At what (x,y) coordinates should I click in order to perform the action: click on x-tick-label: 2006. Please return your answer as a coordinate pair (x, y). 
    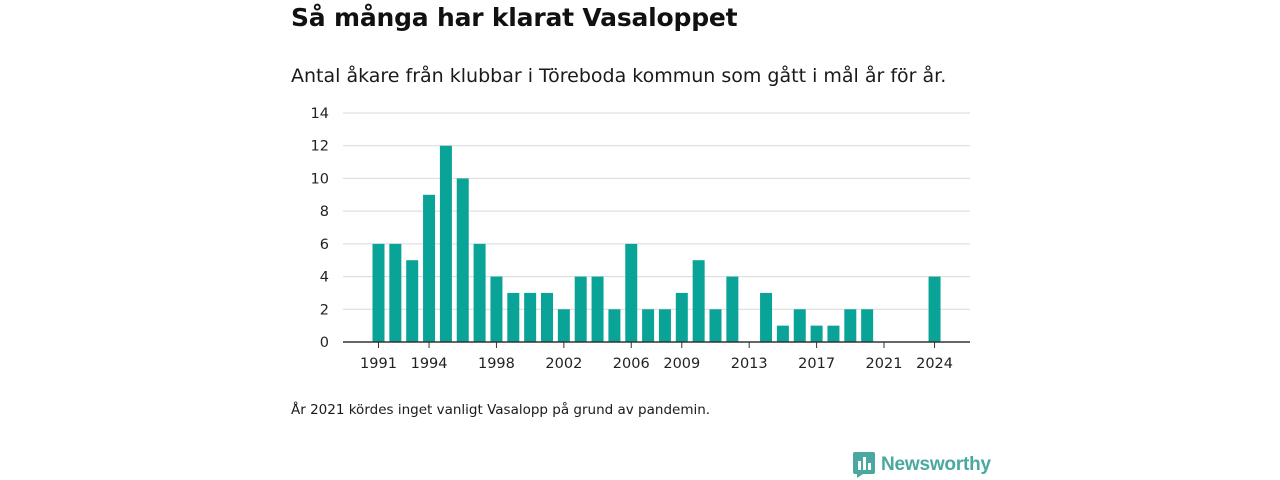
    Looking at the image, I should click on (631, 364).